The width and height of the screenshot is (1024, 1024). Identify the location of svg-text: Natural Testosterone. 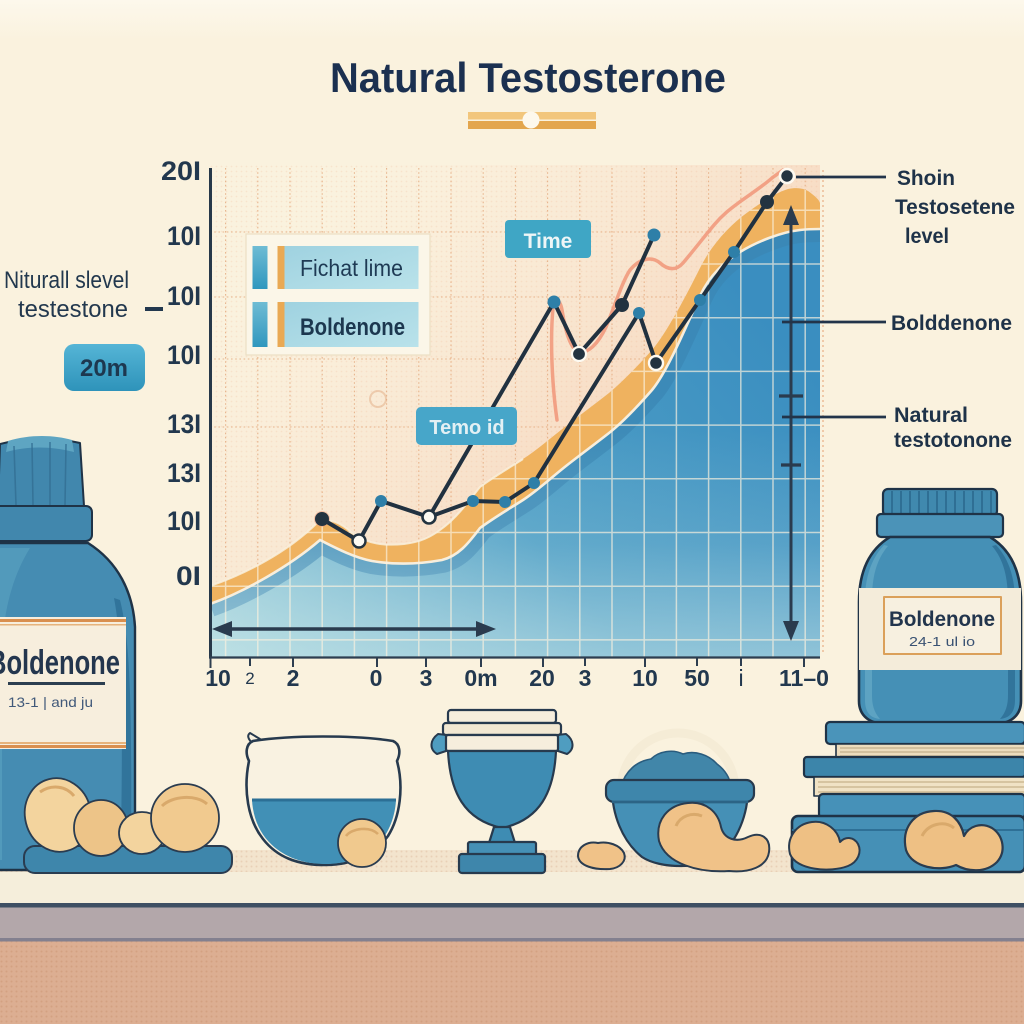
(528, 77).